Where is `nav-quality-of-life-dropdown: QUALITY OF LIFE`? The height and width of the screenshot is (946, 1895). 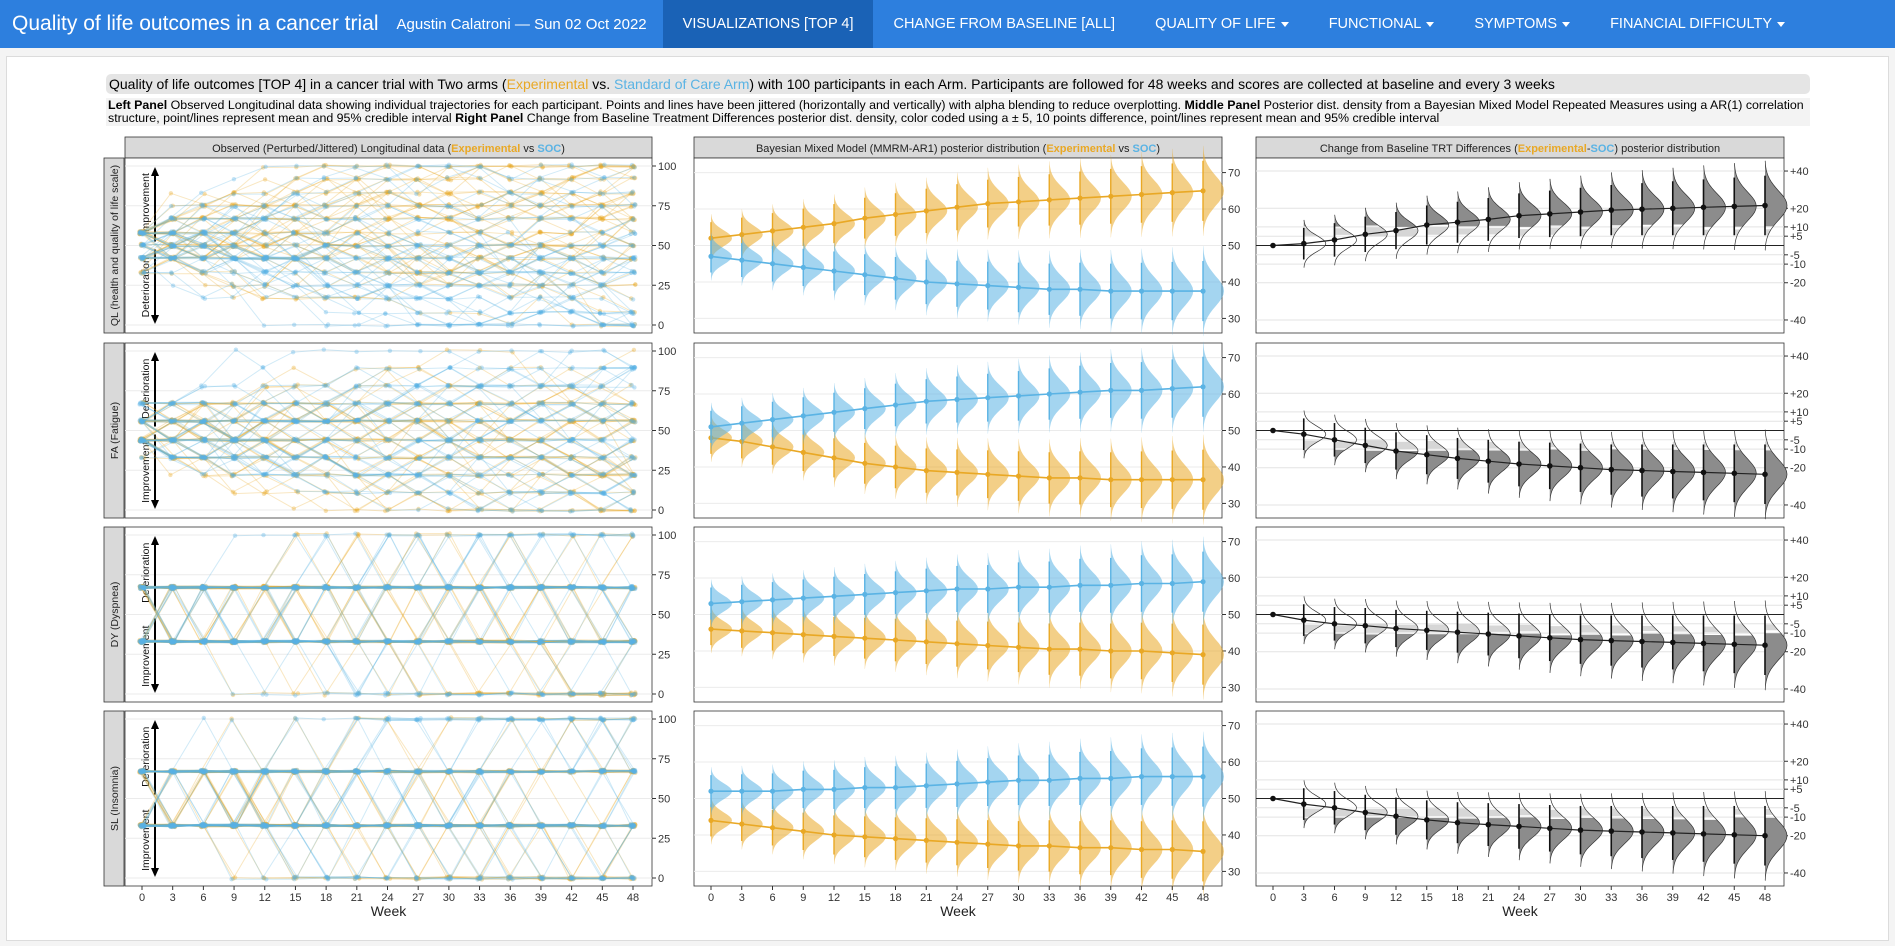 nav-quality-of-life-dropdown: QUALITY OF LIFE is located at coordinates (1222, 24).